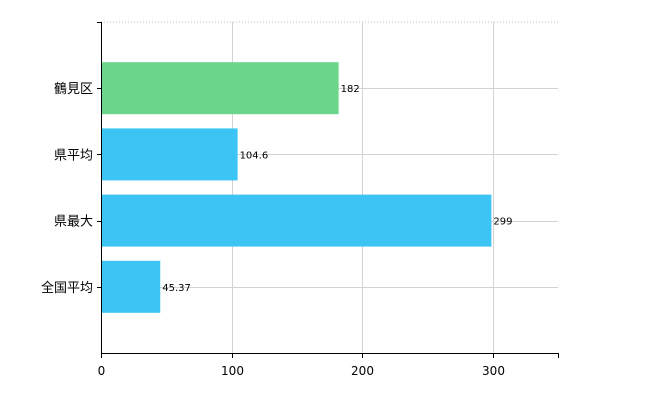 The image size is (650, 400). What do you see at coordinates (176, 288) in the screenshot?
I see `data-label: 45.37` at bounding box center [176, 288].